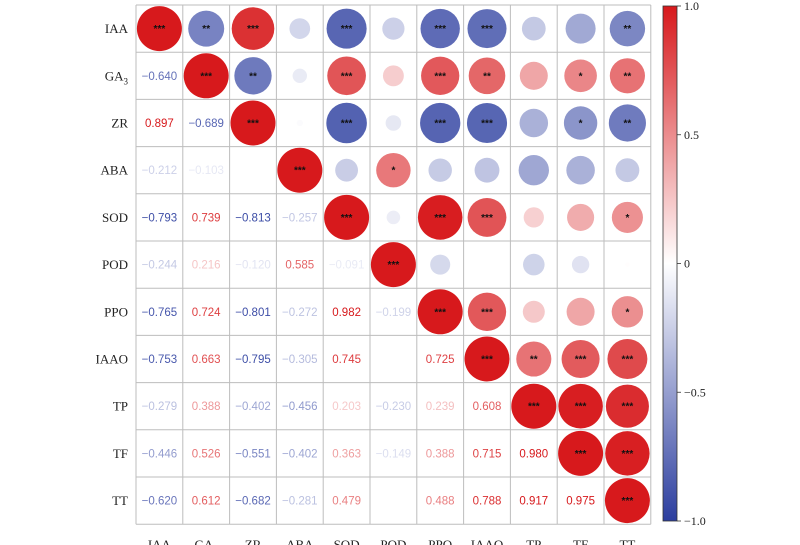 This screenshot has height=545, width=800. Describe the element at coordinates (112, 359) in the screenshot. I see `row-label-IAAO: IAAO` at that location.